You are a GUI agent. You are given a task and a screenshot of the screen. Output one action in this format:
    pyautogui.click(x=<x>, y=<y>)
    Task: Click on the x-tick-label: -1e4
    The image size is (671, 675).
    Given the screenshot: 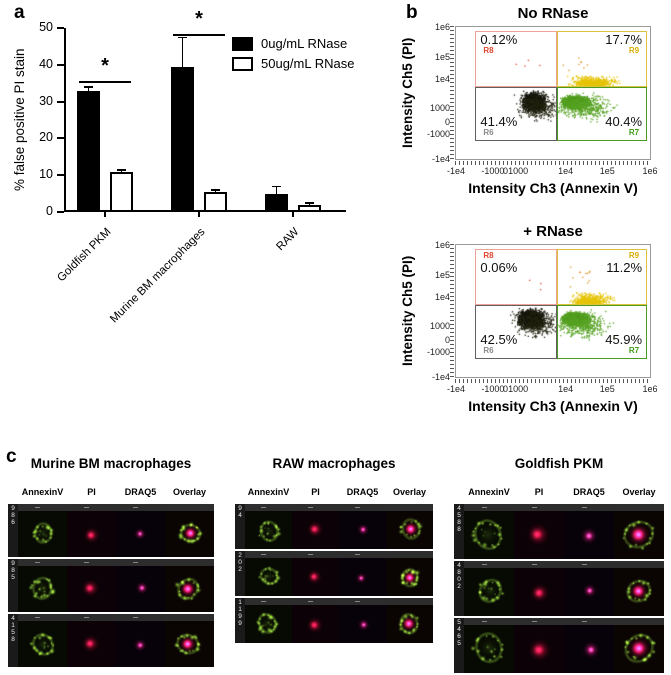 What is the action you would take?
    pyautogui.click(x=456, y=389)
    